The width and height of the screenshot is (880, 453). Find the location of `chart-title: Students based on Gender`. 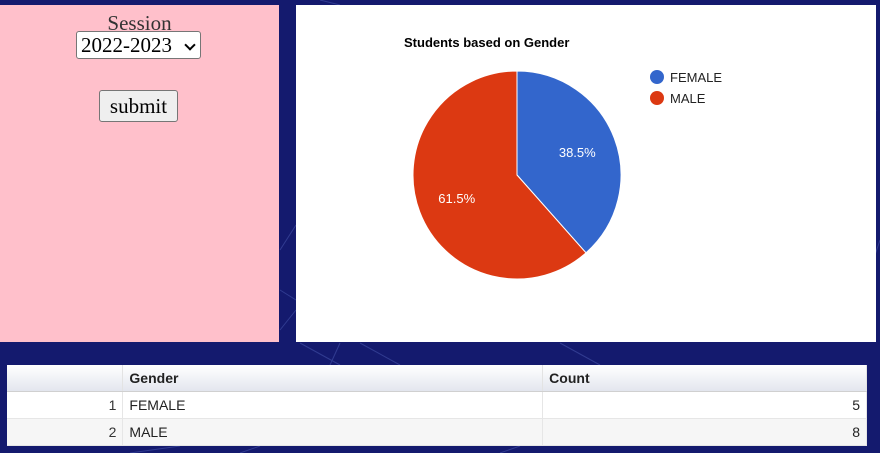

chart-title: Students based on Gender is located at coordinates (486, 42).